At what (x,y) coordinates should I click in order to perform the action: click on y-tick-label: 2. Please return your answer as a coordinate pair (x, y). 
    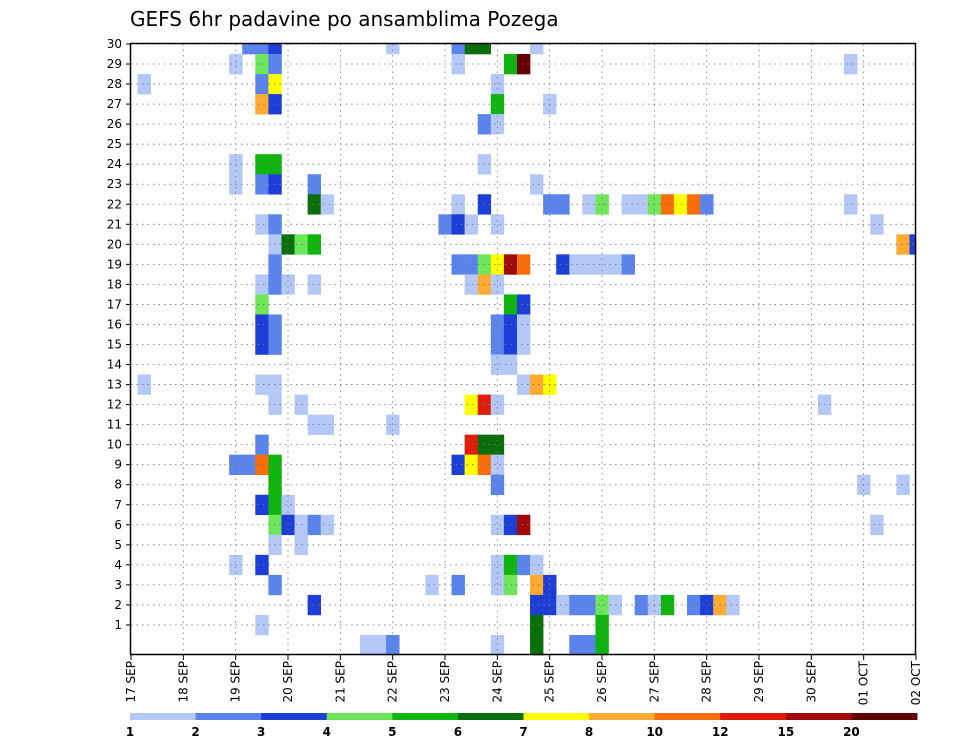
    Looking at the image, I should click on (118, 605).